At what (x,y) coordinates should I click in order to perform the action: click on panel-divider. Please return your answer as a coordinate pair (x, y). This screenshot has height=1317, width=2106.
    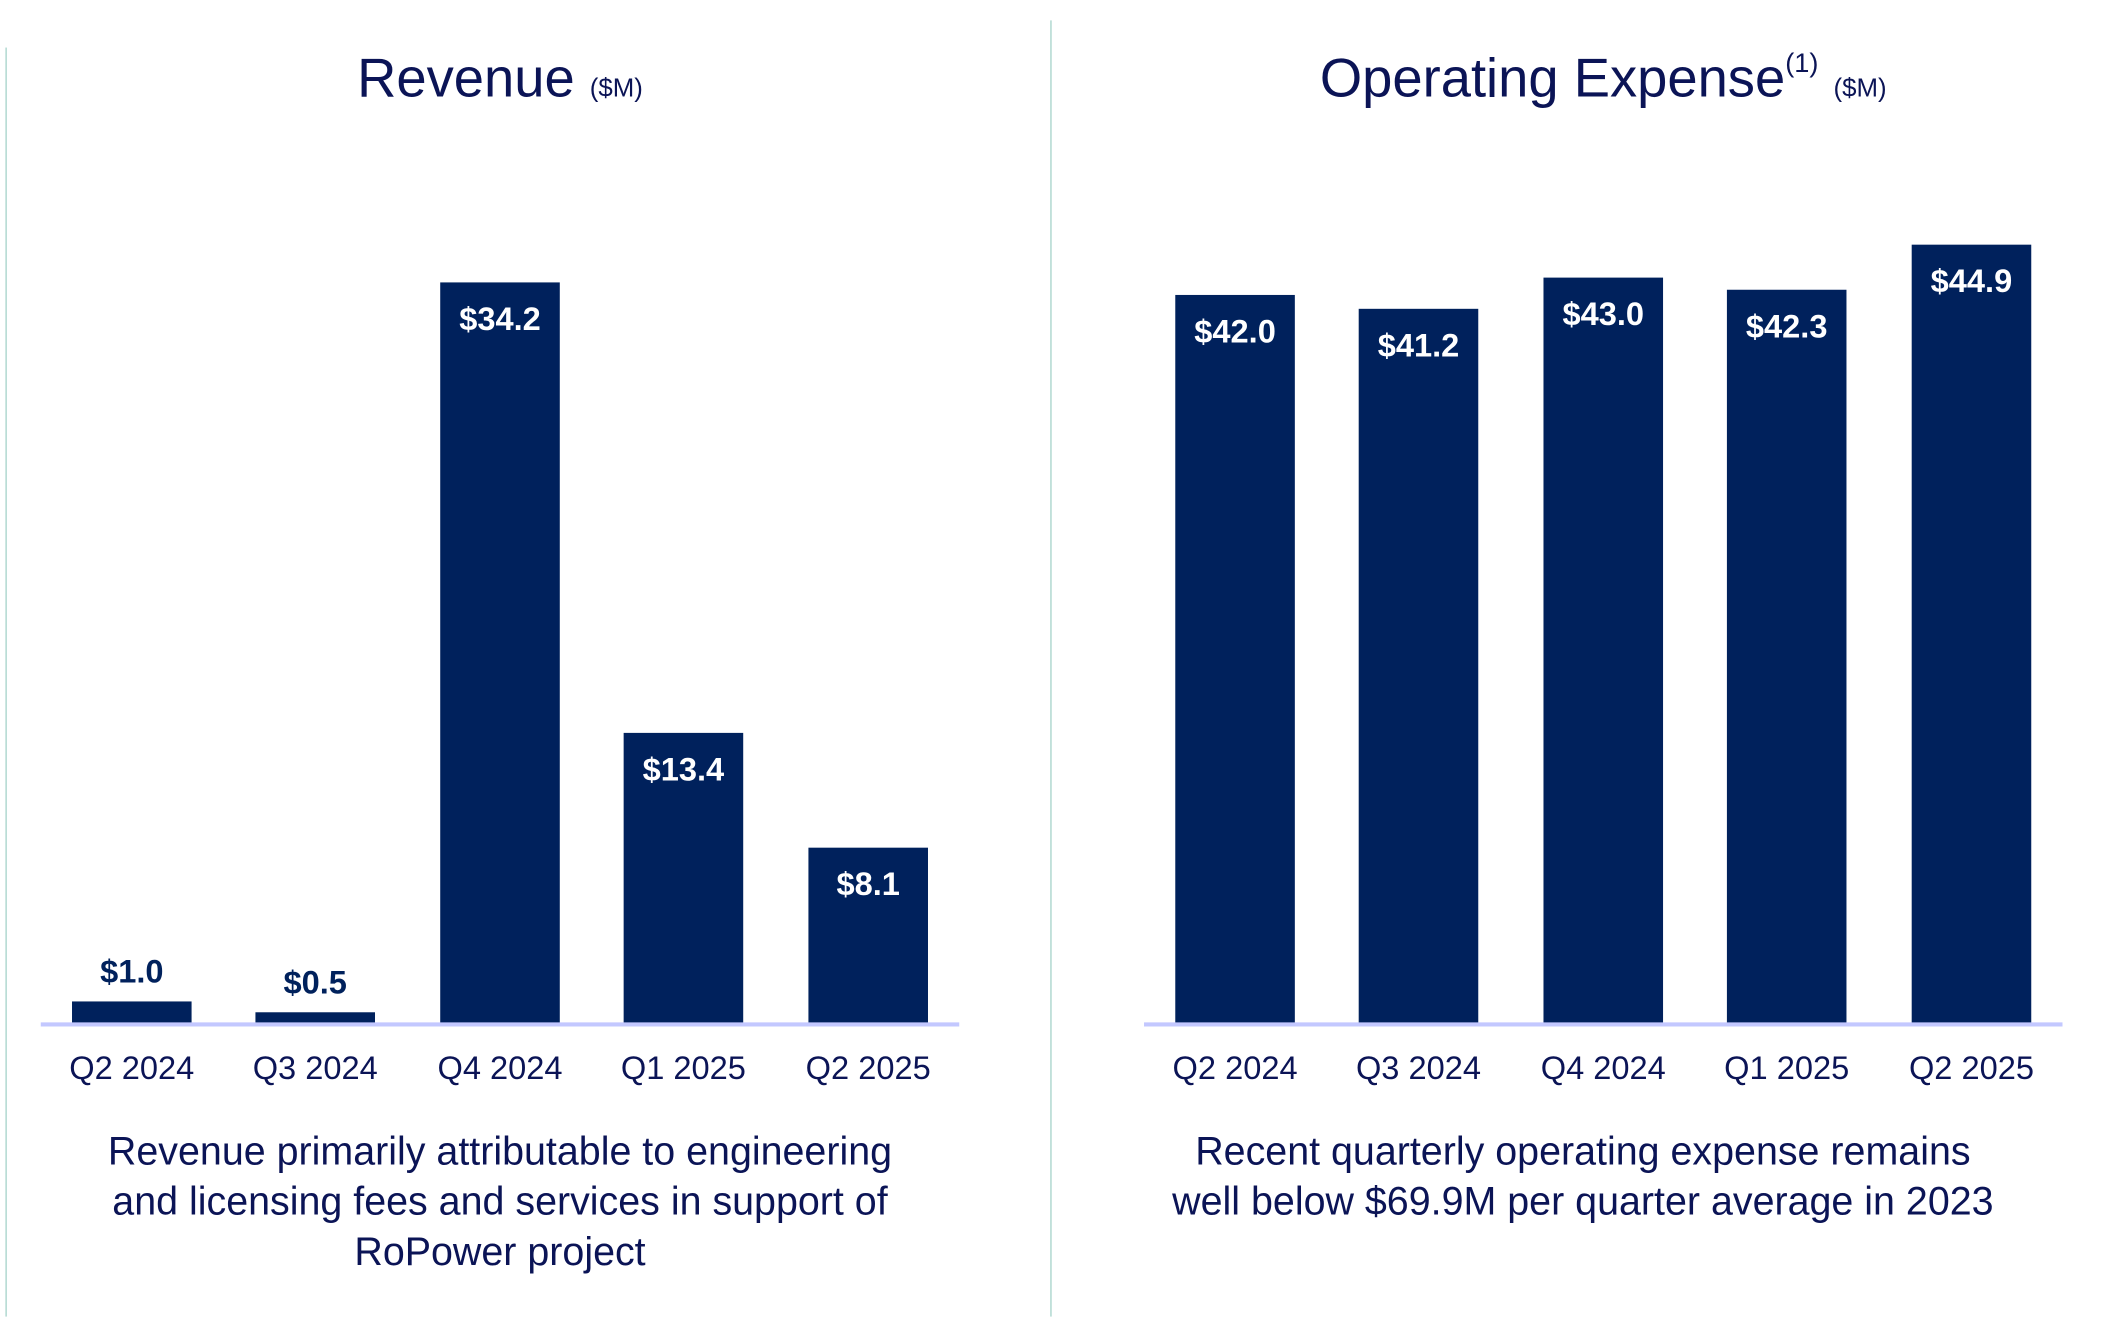
    Looking at the image, I should click on (1051, 668).